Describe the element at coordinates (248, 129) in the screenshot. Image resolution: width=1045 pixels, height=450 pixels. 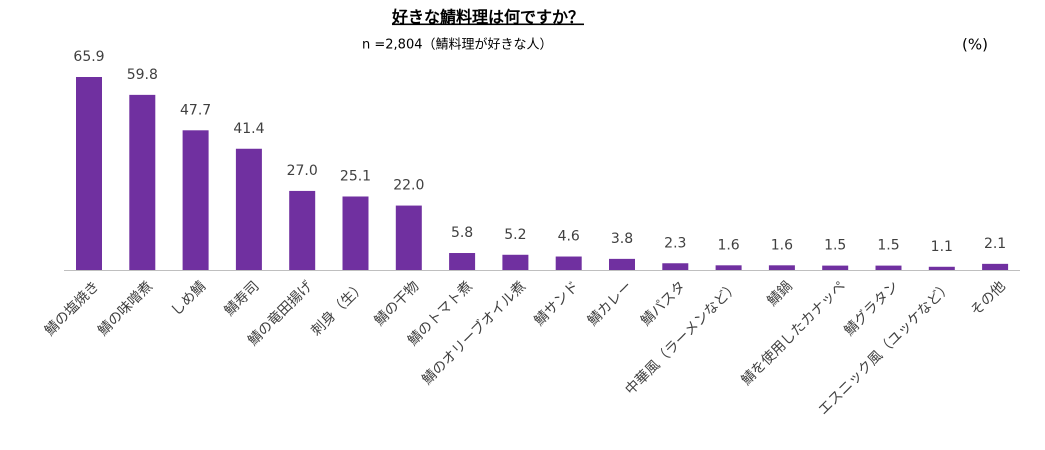
I see `data-label: 41.4` at that location.